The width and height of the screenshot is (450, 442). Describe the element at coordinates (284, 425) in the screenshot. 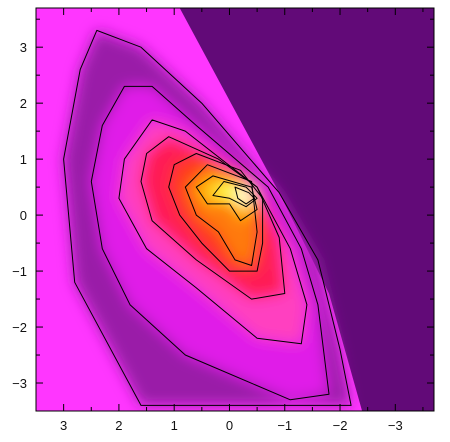

I see `x-tick-label: −1` at that location.